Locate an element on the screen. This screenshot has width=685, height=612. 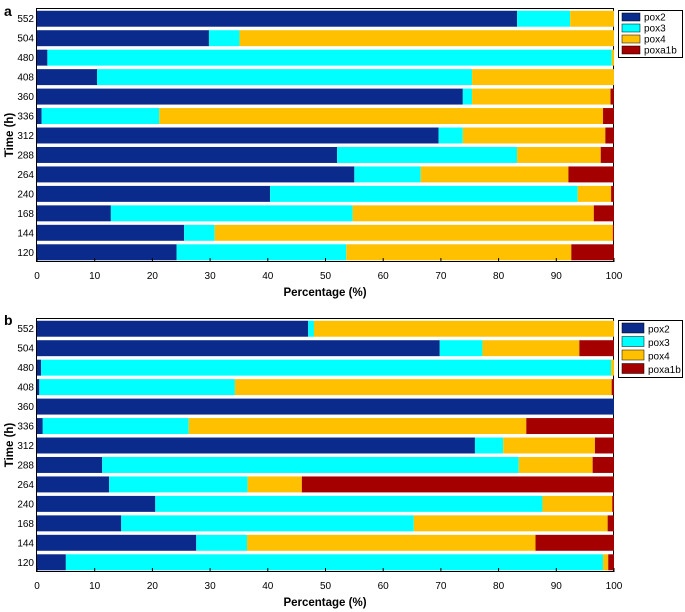
x-tick-label-60: 60 is located at coordinates (384, 586).